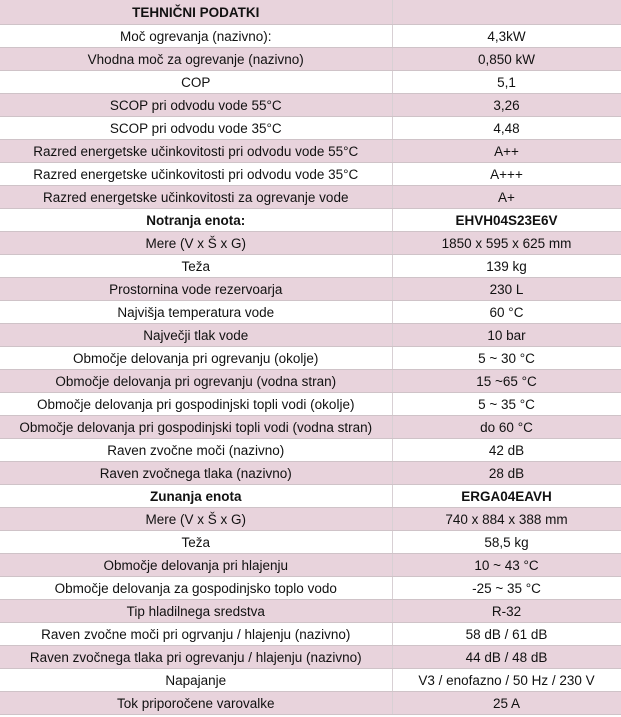 This screenshot has width=621, height=717. Describe the element at coordinates (506, 289) in the screenshot. I see `row-value: 230 L` at that location.